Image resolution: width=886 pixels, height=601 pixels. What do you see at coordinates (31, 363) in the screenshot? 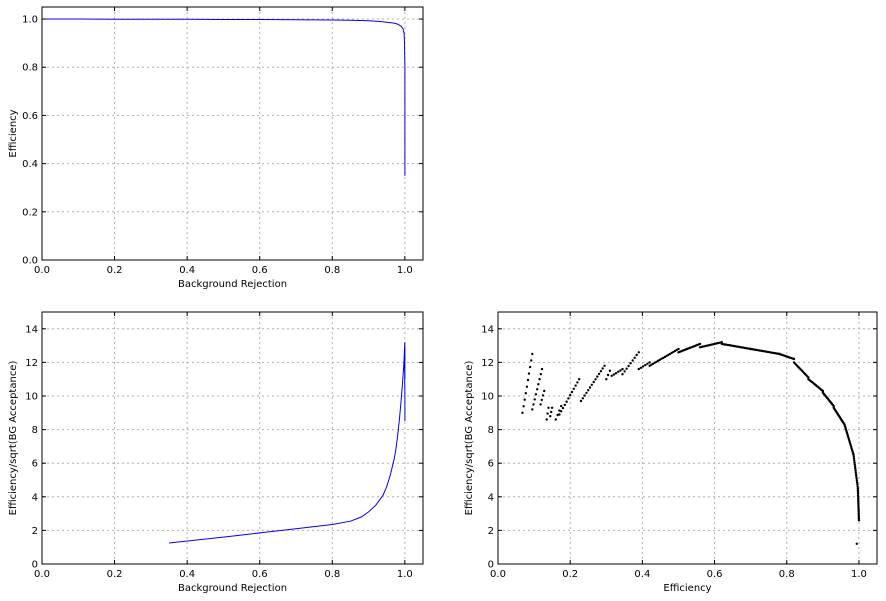
I see `y-tick-label: 12` at bounding box center [31, 363].